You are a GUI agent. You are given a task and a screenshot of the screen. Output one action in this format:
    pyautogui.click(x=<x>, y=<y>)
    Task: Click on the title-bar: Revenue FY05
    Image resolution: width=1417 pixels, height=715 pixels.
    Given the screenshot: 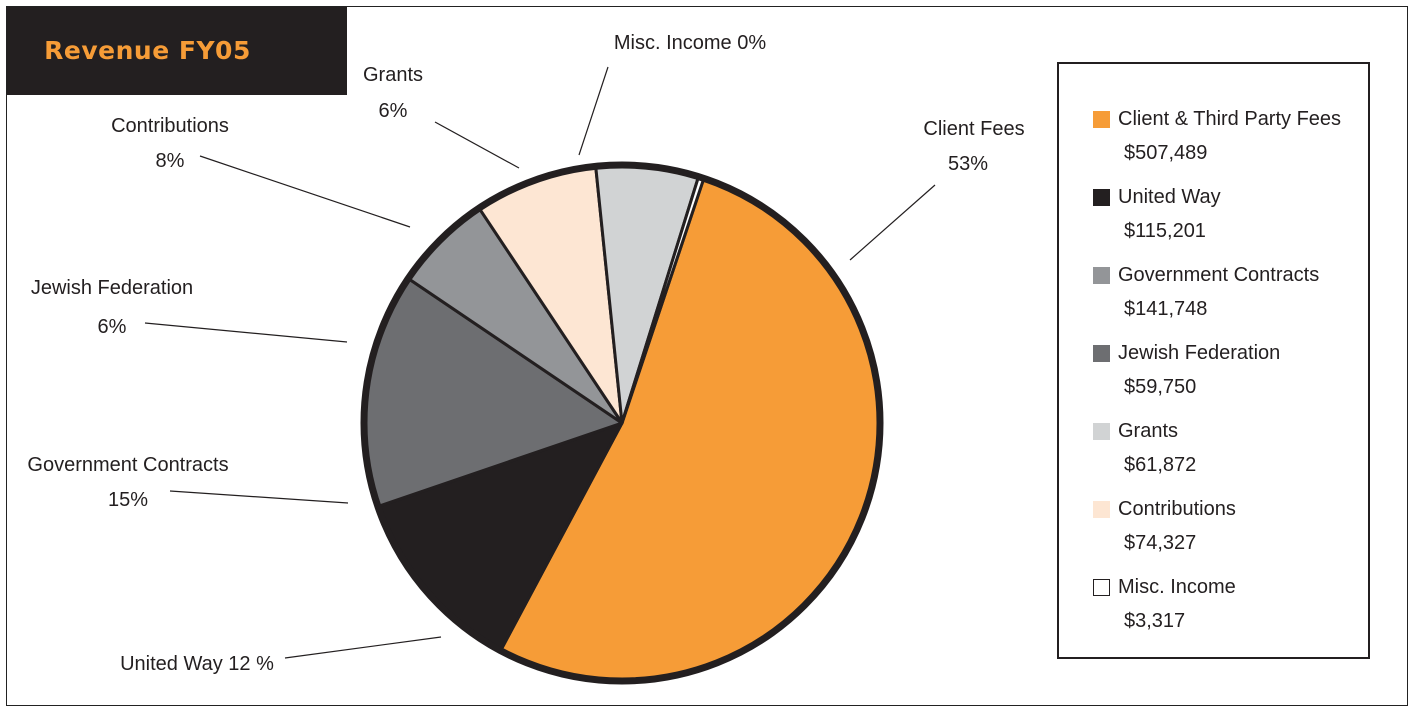 What is the action you would take?
    pyautogui.click(x=177, y=51)
    